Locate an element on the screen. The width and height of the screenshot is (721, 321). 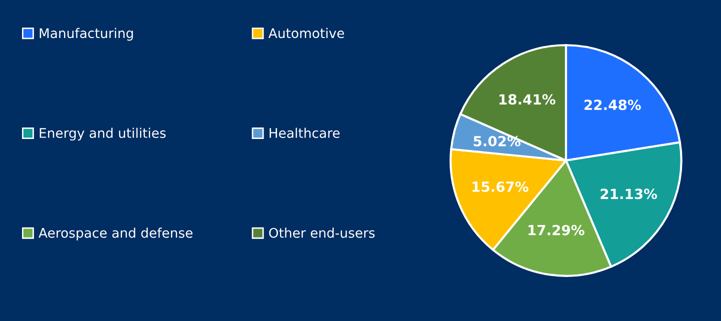
legend-label: Aerospace and defense is located at coordinates (115, 234).